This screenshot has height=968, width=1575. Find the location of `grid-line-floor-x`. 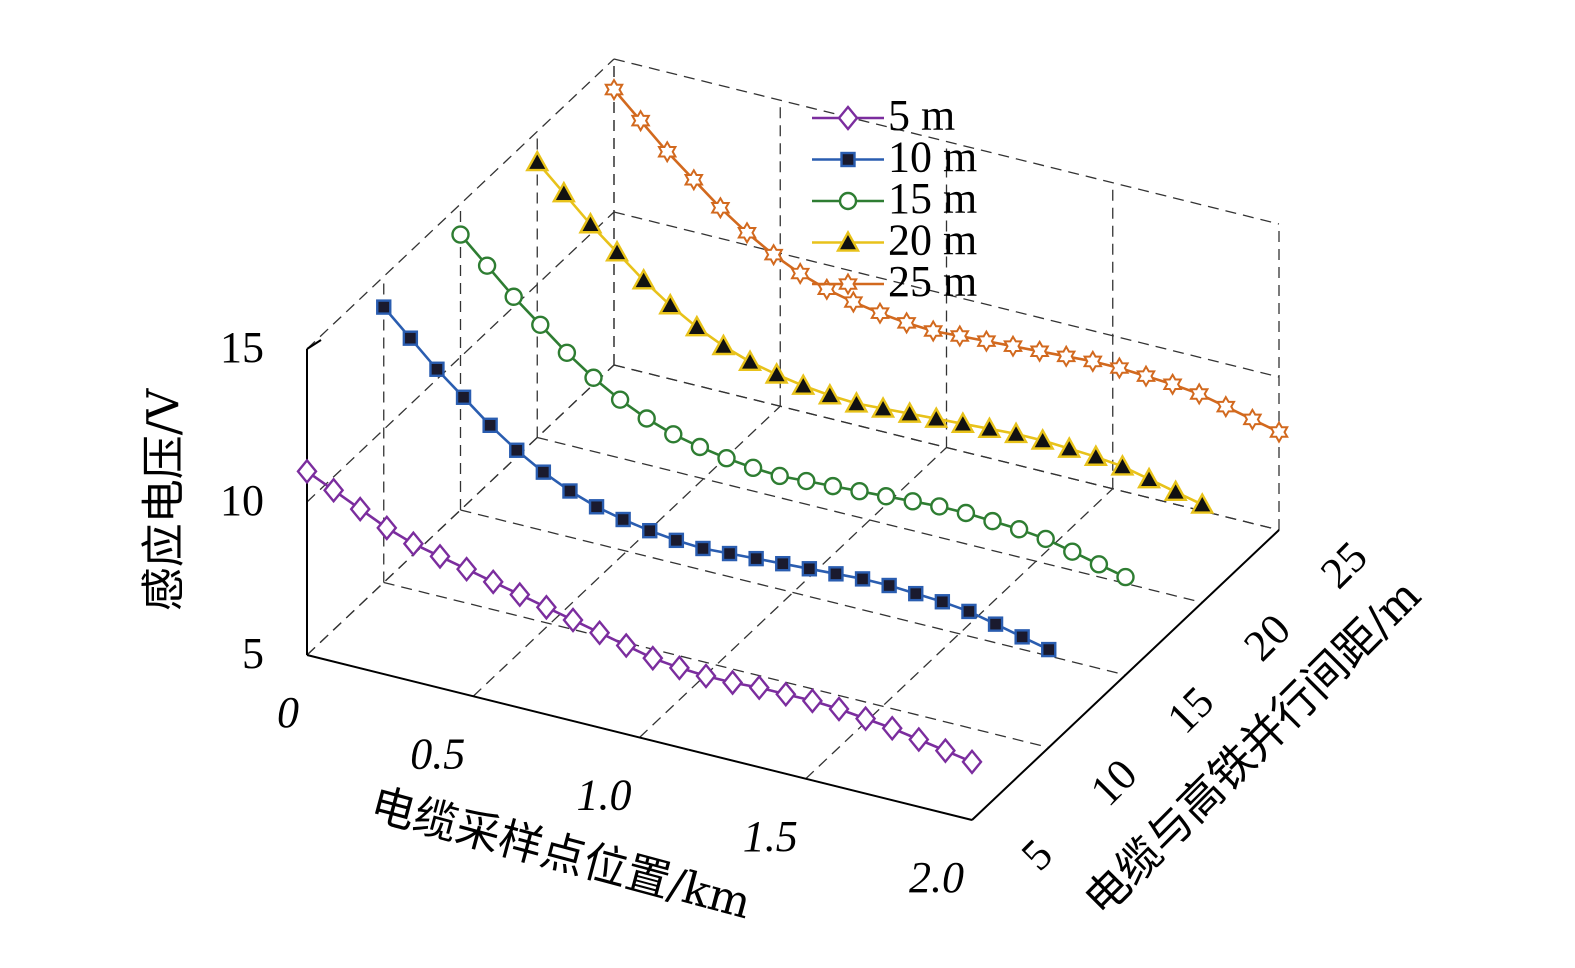

grid-line-floor-x is located at coordinates (793, 592).